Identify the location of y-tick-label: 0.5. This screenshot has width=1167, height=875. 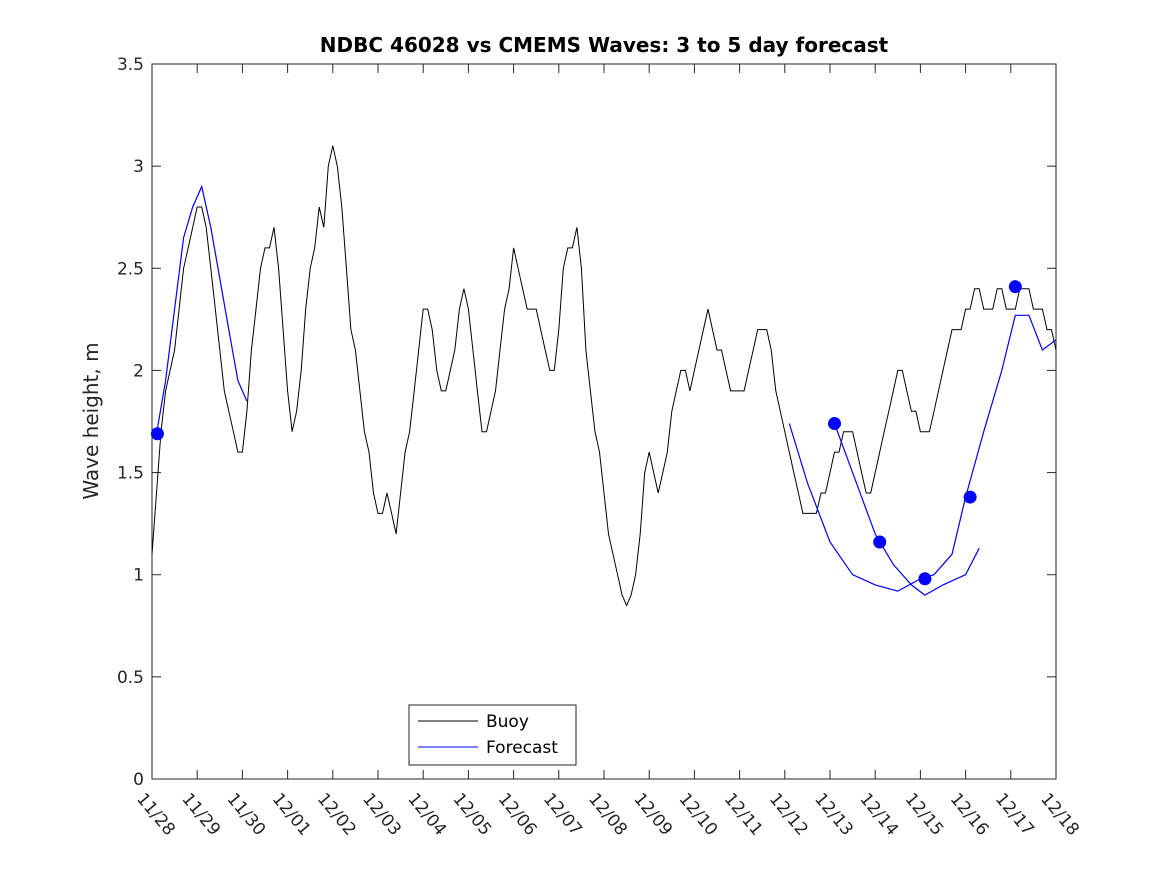
(130, 678).